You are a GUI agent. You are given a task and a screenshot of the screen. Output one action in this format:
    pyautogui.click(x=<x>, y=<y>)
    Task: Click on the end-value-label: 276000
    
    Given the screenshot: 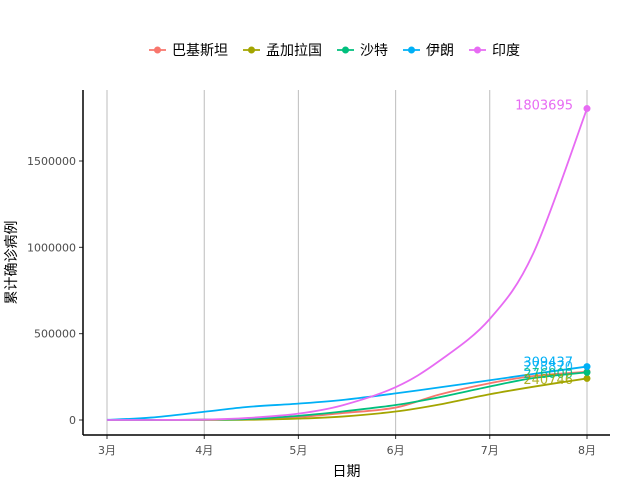 What is the action you would take?
    pyautogui.click(x=548, y=374)
    